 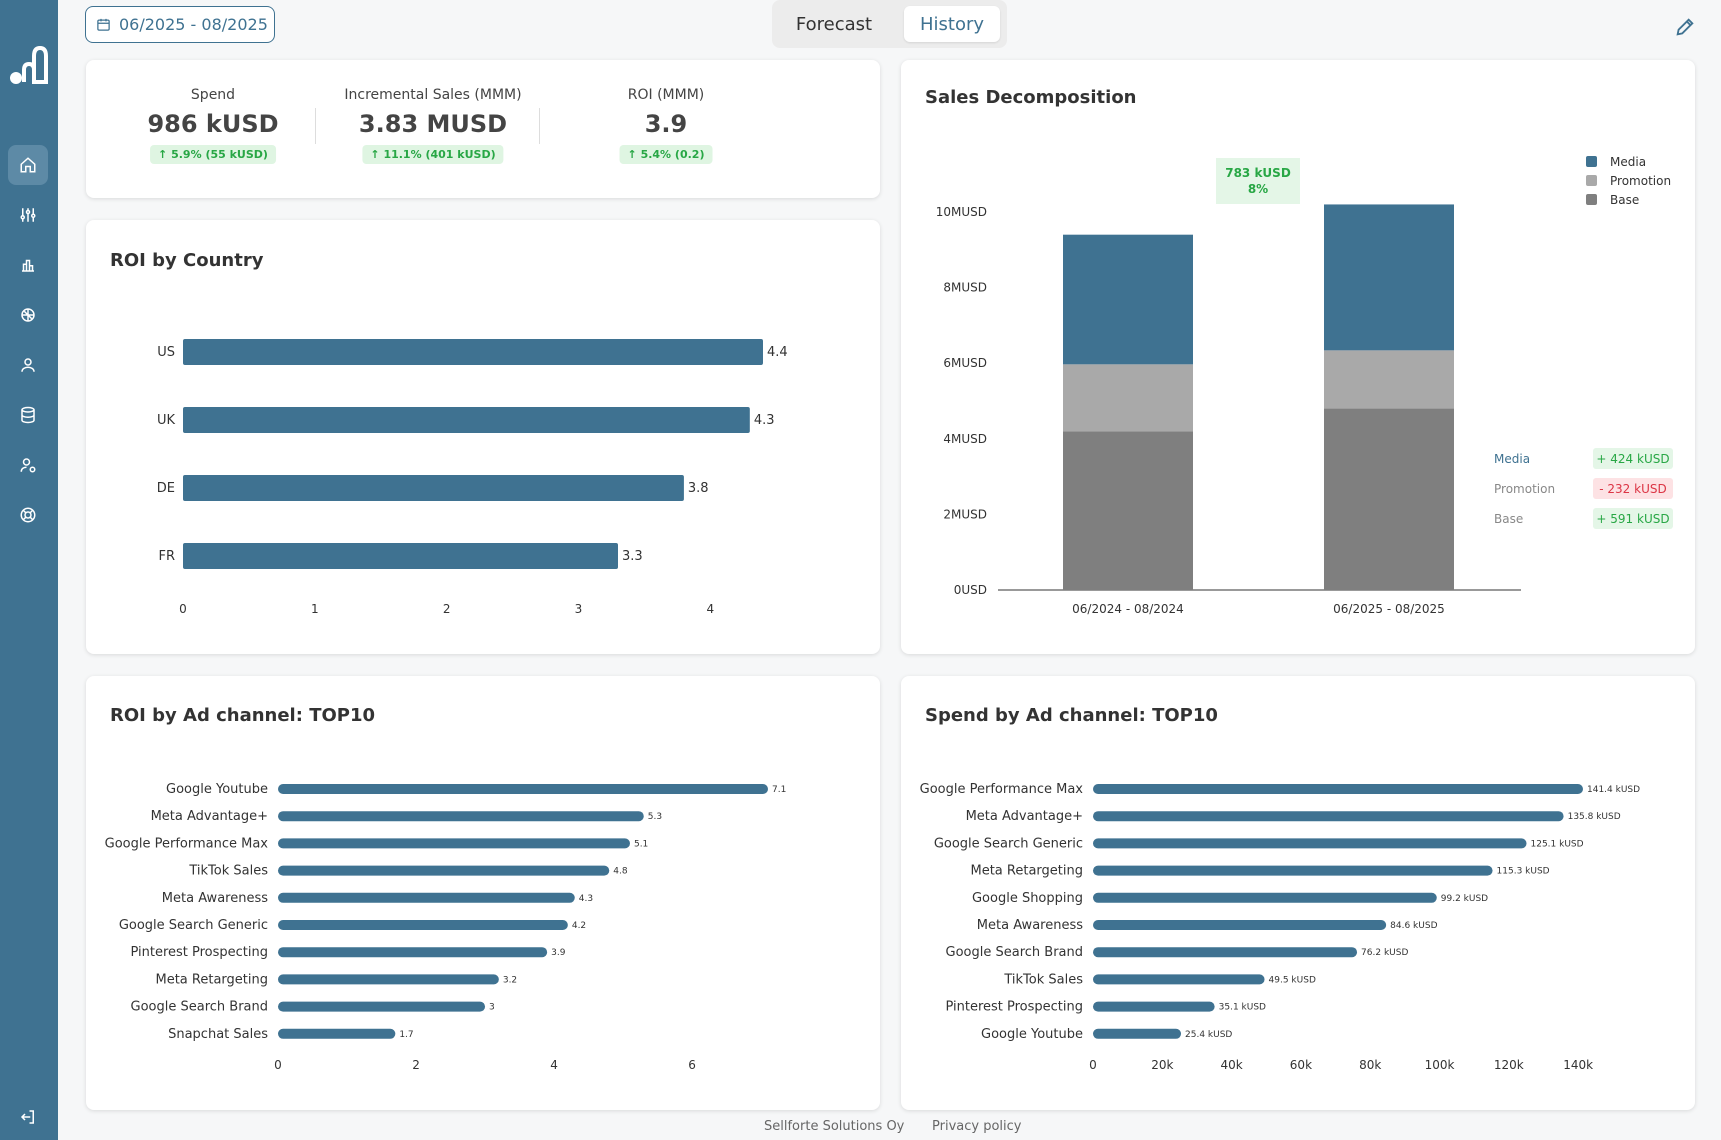 I want to click on sidebar-item-help, so click(x=28, y=515).